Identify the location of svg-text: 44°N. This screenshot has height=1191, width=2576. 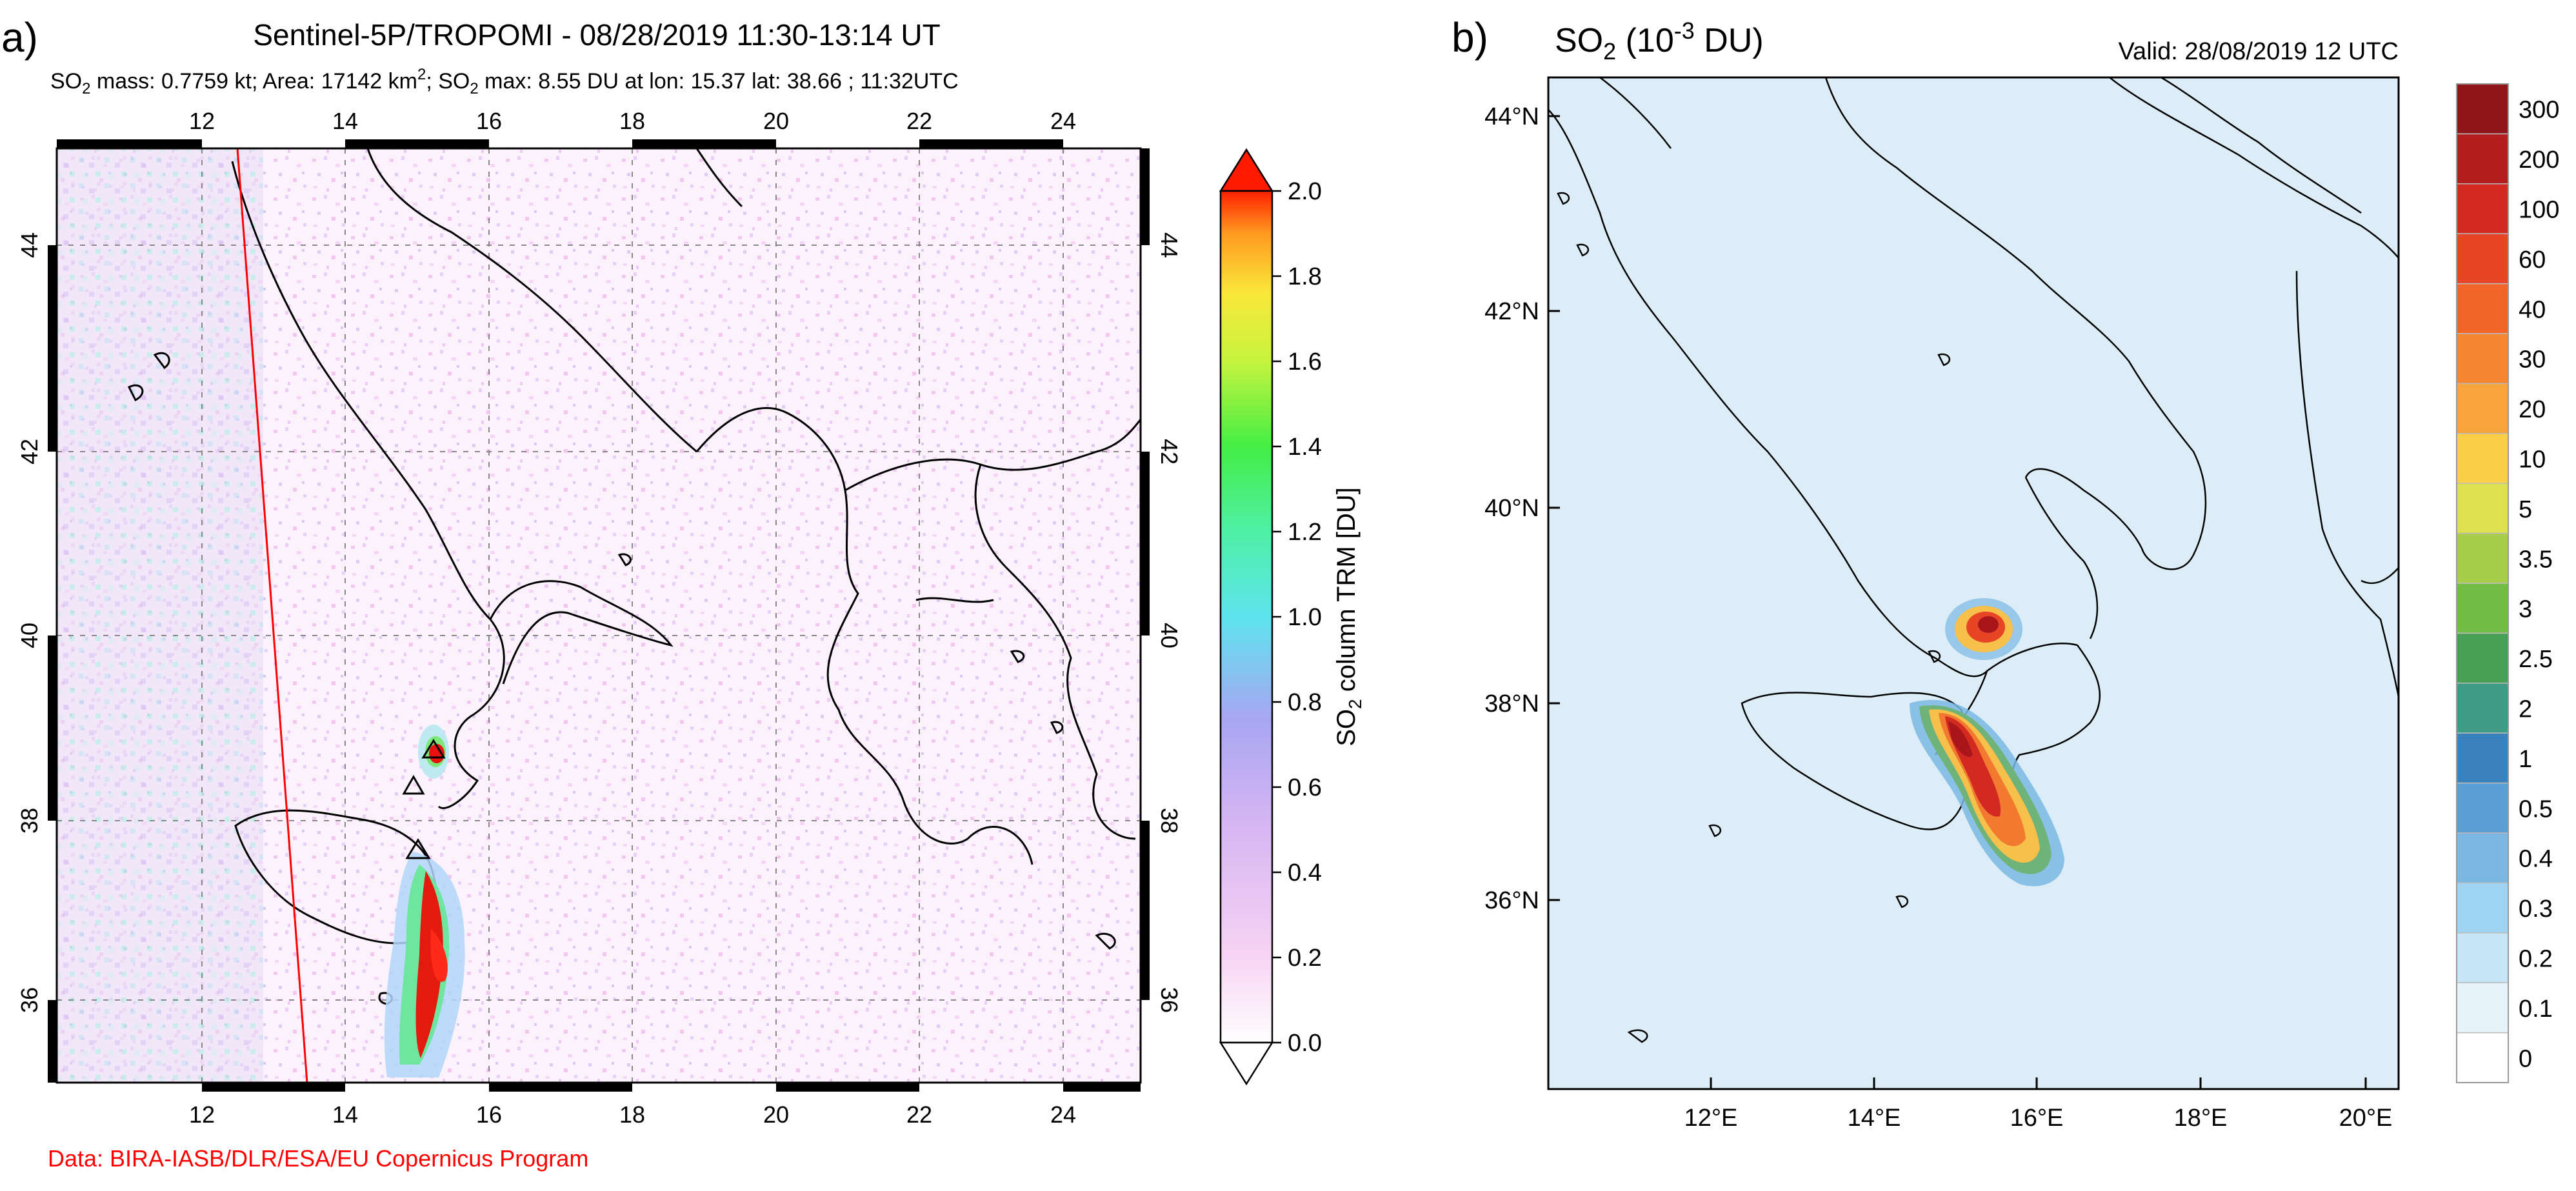
(1511, 116).